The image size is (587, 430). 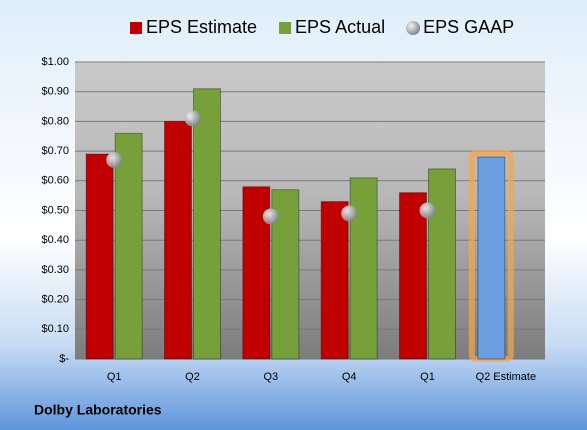 I want to click on y-tick-label: $0.80, so click(x=55, y=121).